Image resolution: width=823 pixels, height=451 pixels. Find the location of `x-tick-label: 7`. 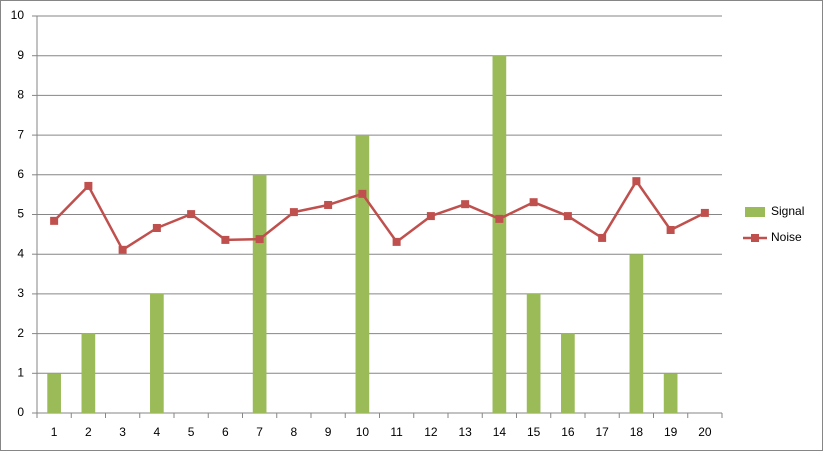

x-tick-label: 7 is located at coordinates (259, 432).